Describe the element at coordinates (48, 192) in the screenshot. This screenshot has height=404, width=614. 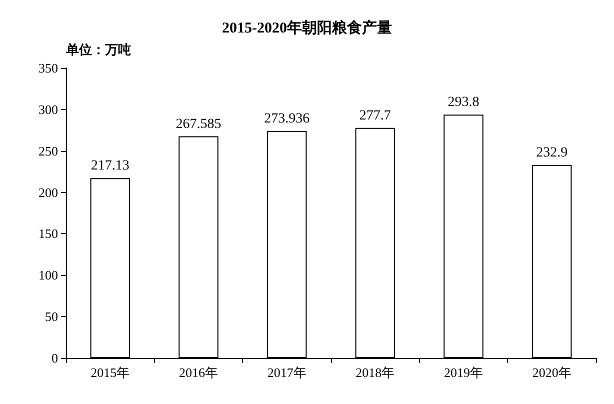
I see `y-tick-label: 200` at that location.